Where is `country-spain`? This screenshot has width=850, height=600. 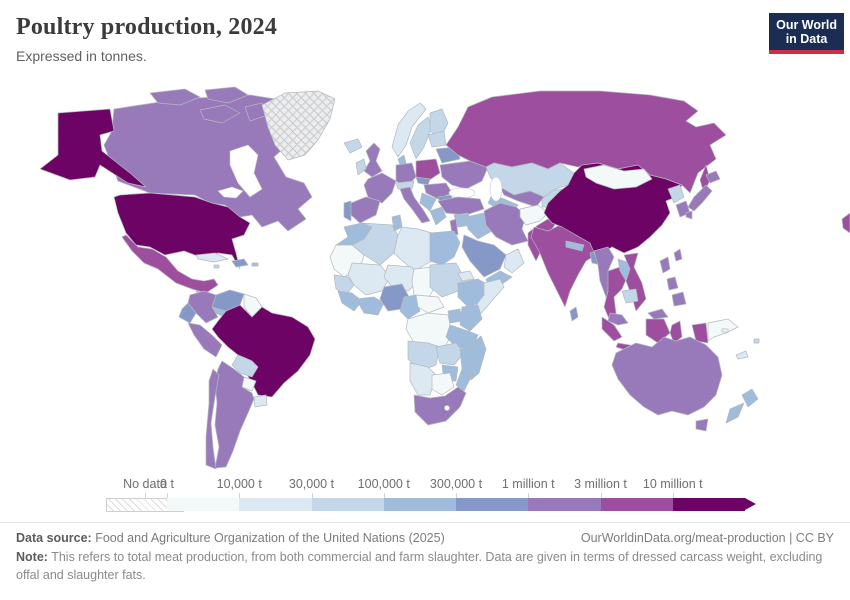 country-spain is located at coordinates (365, 210).